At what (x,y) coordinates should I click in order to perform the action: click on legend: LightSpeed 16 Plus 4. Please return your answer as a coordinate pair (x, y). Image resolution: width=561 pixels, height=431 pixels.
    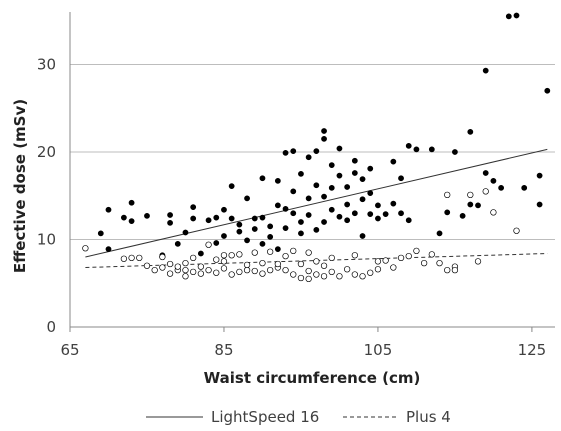
    Looking at the image, I should click on (298, 417).